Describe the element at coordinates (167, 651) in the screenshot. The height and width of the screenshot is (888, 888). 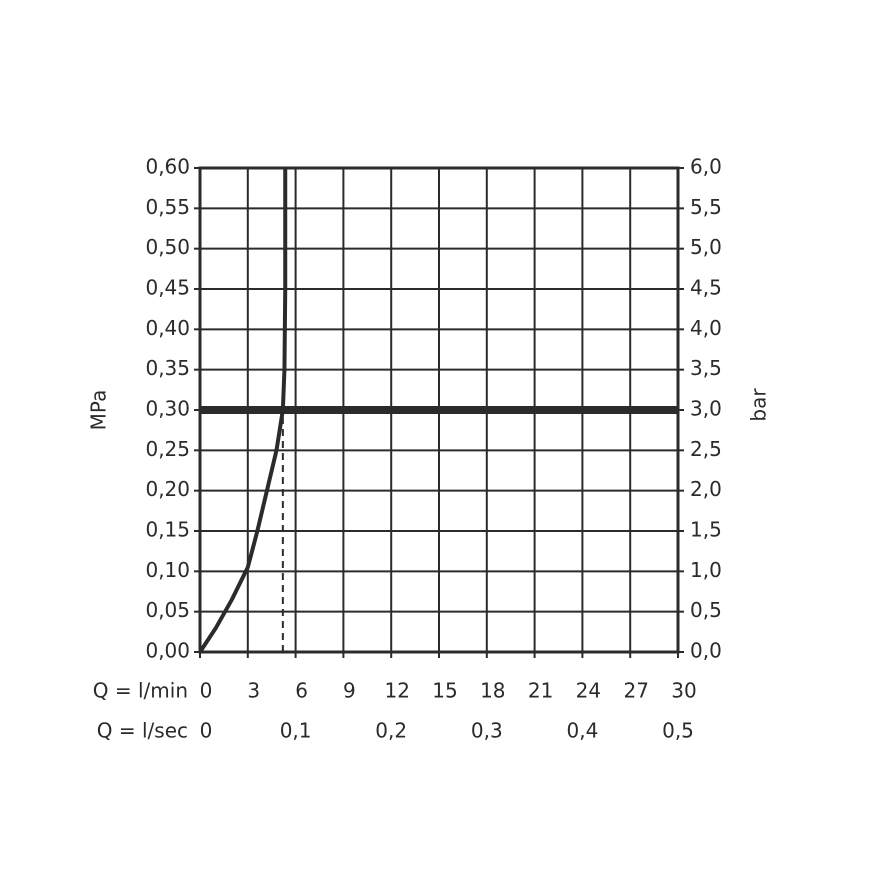
I see `y-tick-label: 0,00` at that location.